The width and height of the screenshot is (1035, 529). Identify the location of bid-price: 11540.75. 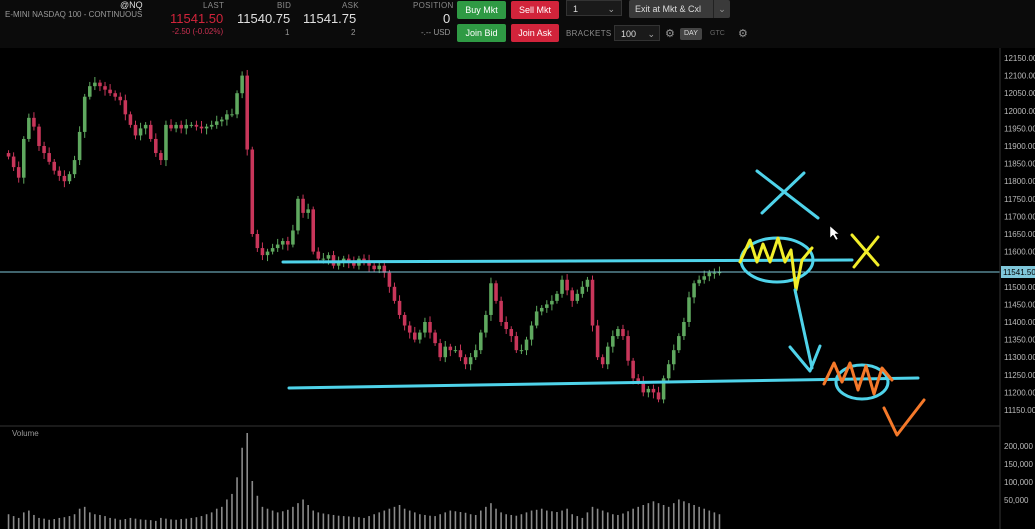
(264, 18).